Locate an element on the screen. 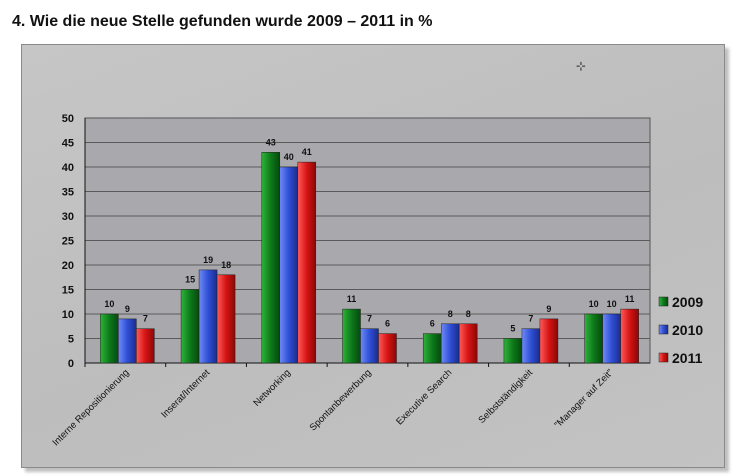 The width and height of the screenshot is (738, 476). y-tick-label: 10 is located at coordinates (68, 315).